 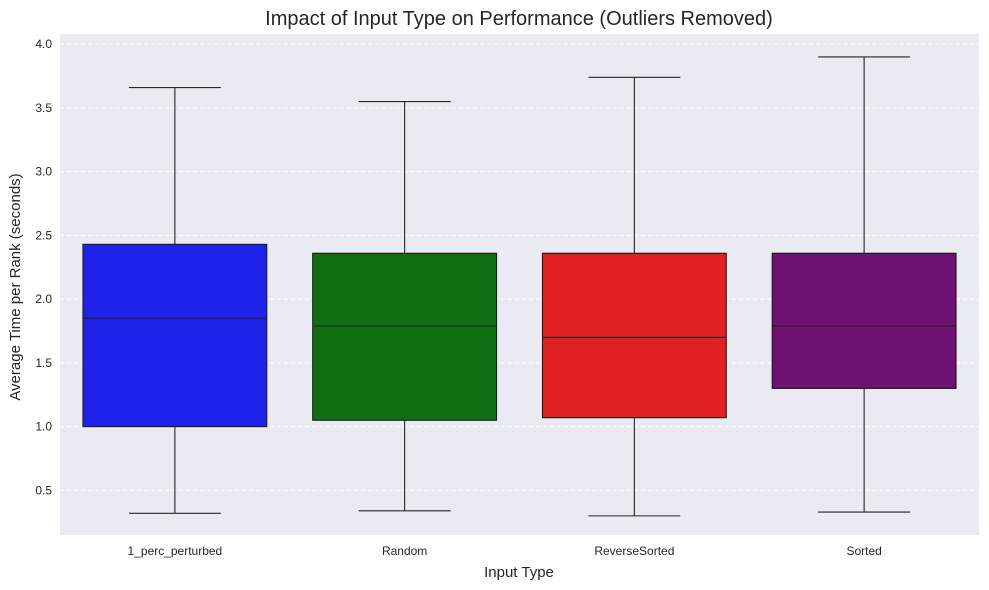 What do you see at coordinates (175, 551) in the screenshot?
I see `x-tick-label: 1_perc_perturbed` at bounding box center [175, 551].